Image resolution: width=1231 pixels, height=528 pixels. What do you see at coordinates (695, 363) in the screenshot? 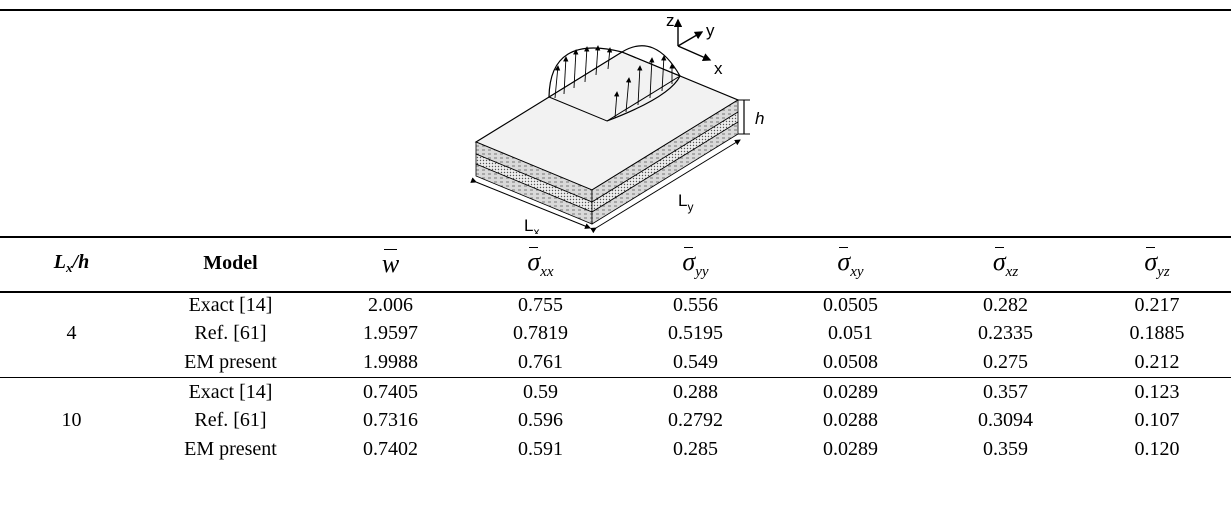
I see `cell-syy: 0.549` at bounding box center [695, 363].